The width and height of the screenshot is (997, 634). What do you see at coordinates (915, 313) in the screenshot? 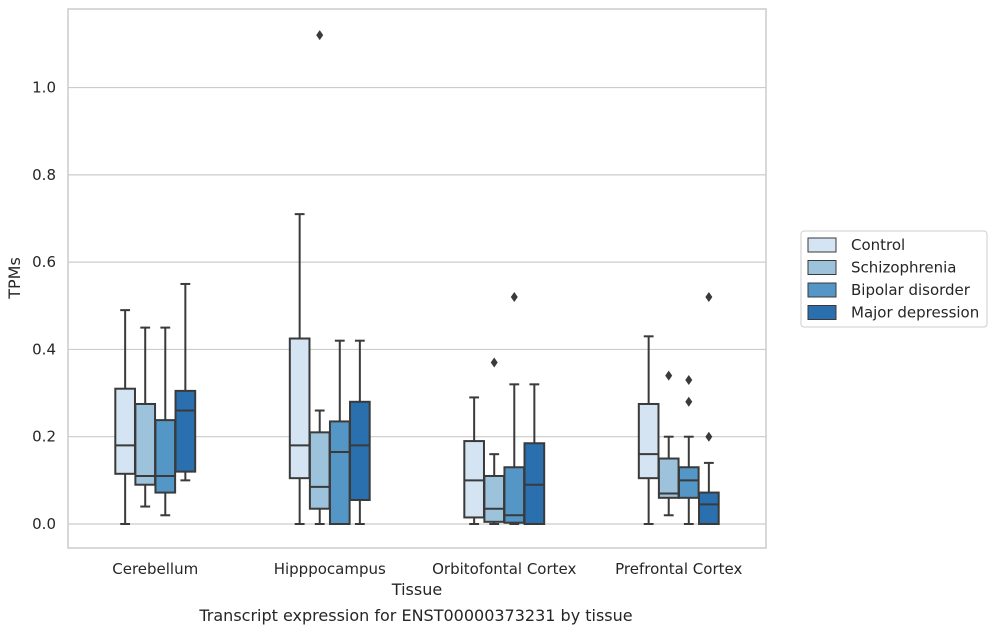
I see `legend-label: Major depression` at bounding box center [915, 313].